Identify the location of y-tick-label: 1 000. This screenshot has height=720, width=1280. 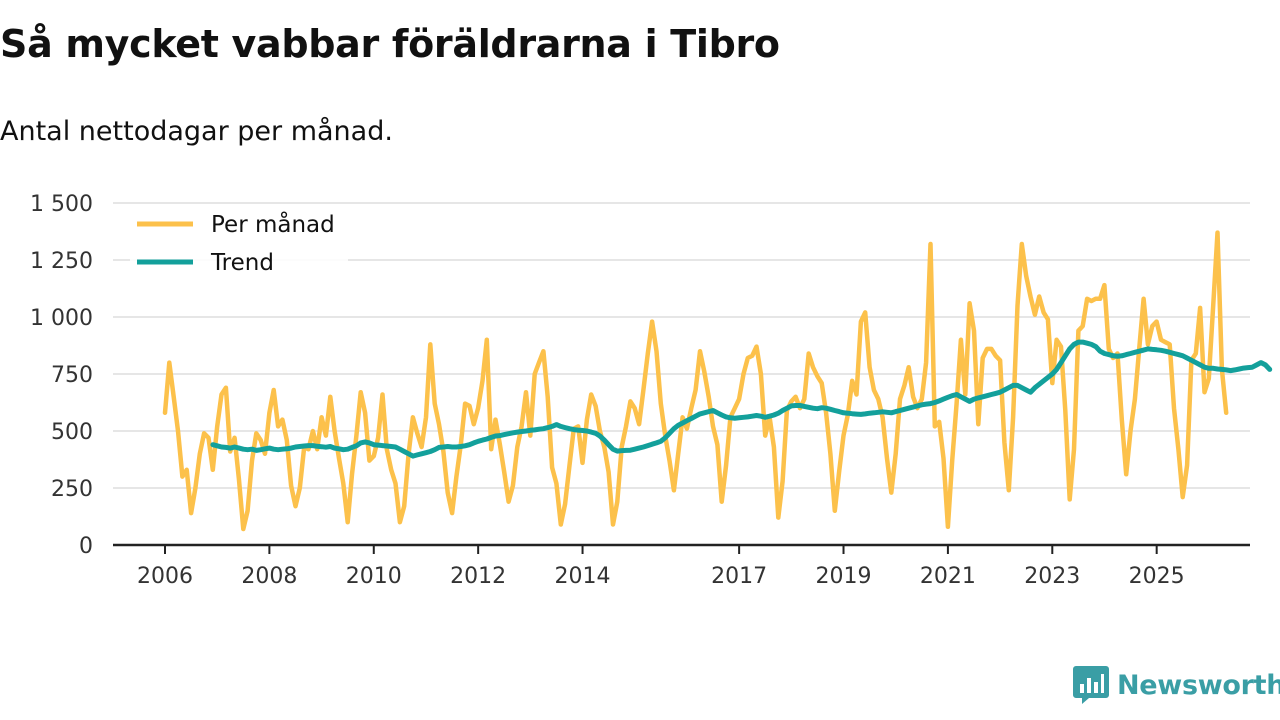
(61, 318).